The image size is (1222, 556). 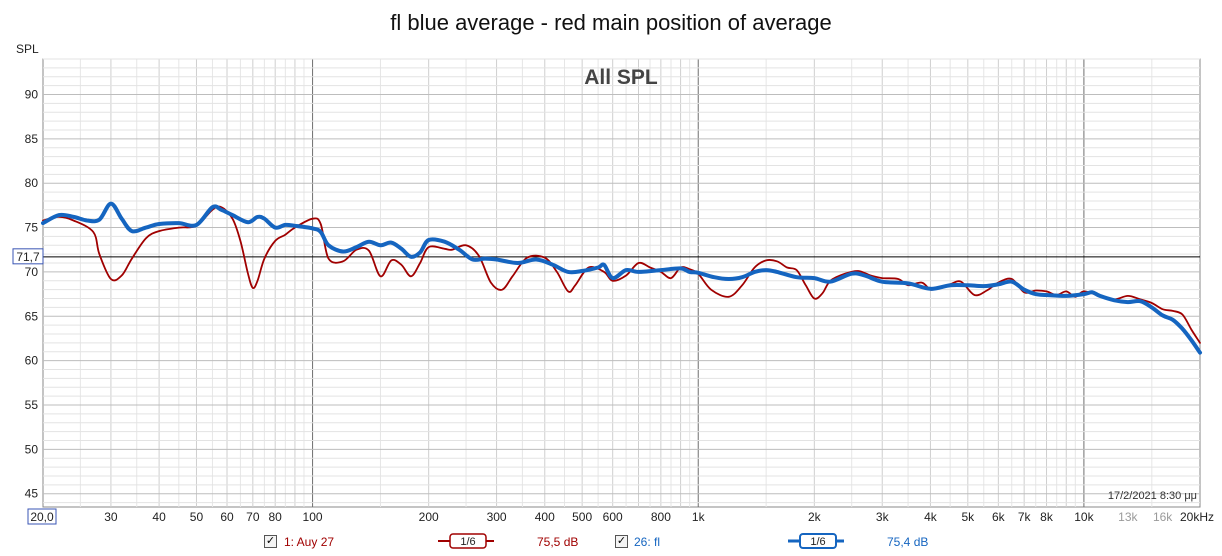 I want to click on x-tick-label: 600, so click(x=613, y=517).